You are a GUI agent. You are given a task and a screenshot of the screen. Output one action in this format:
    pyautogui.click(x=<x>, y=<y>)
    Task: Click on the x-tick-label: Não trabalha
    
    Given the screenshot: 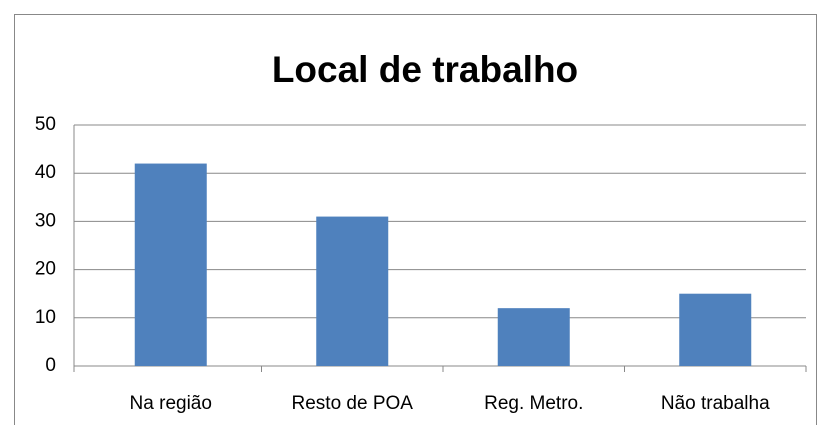 What is the action you would take?
    pyautogui.click(x=715, y=403)
    